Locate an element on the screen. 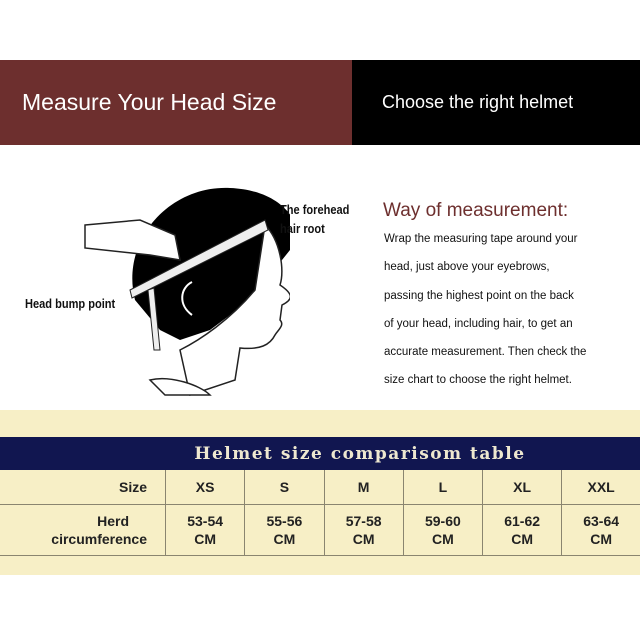 This screenshot has width=640, height=640. table-row-sizes: Size XS S M L XL XXL is located at coordinates (320, 487).